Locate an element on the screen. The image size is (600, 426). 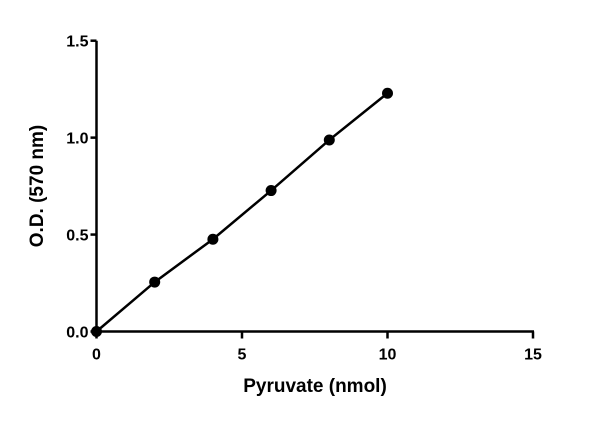
y-tick-label: 1.5 is located at coordinates (77, 42).